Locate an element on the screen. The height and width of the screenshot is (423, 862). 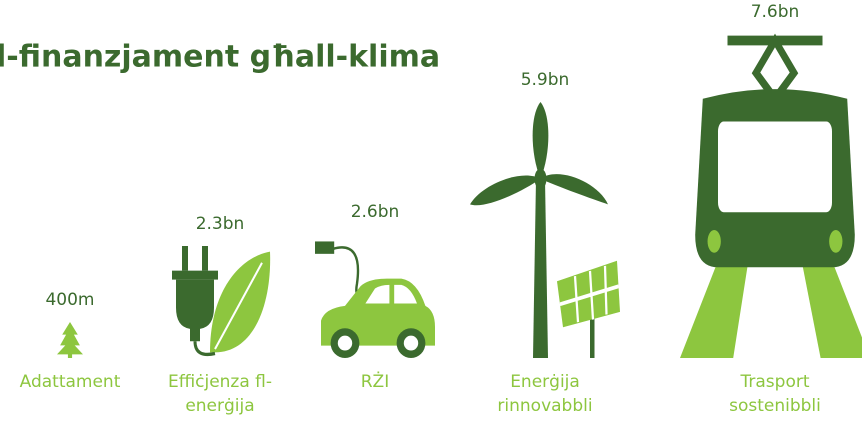
category-label: Enerġija rinnovabbli is located at coordinates (545, 394).